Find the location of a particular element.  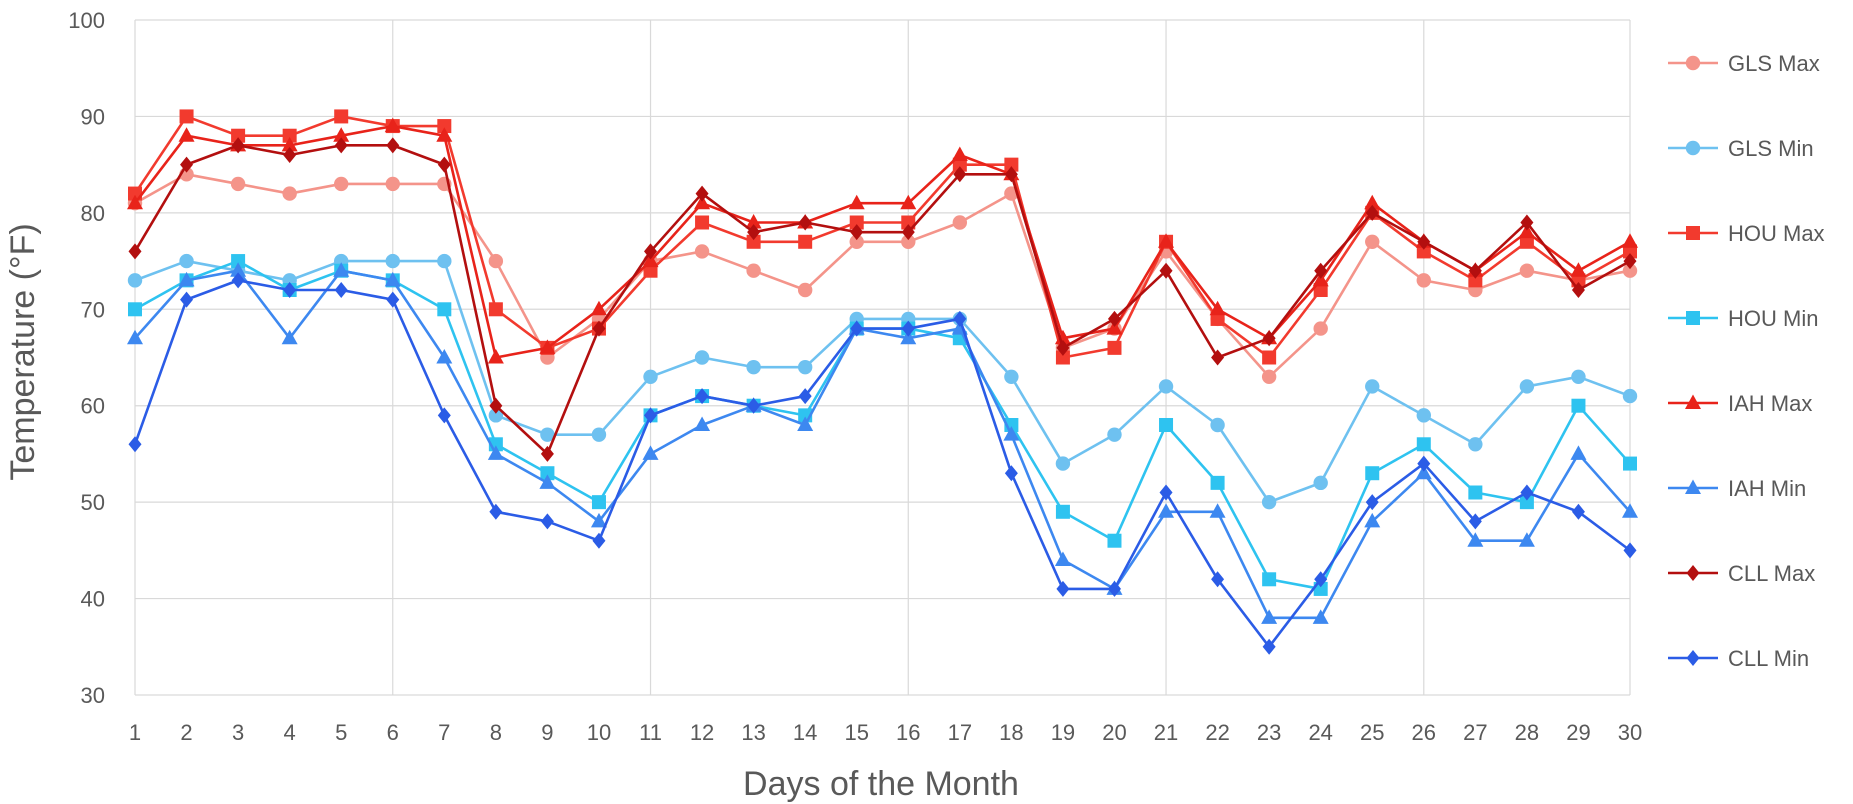

x-tick-label: 6 is located at coordinates (393, 732).